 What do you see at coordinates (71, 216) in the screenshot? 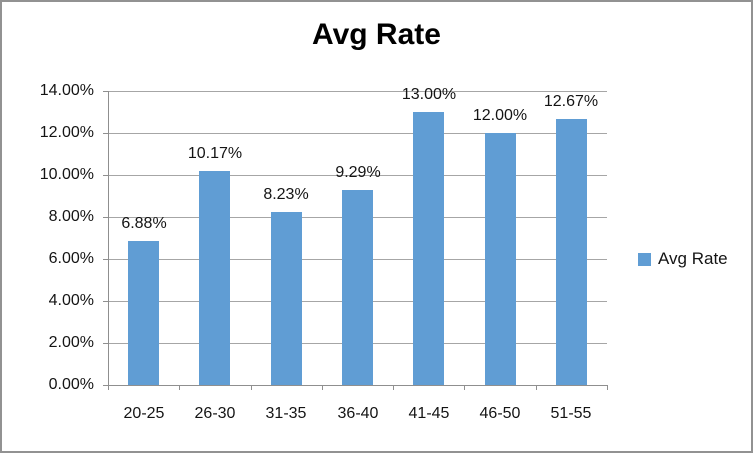
I see `y-axis-tick-label: 8.00%` at bounding box center [71, 216].